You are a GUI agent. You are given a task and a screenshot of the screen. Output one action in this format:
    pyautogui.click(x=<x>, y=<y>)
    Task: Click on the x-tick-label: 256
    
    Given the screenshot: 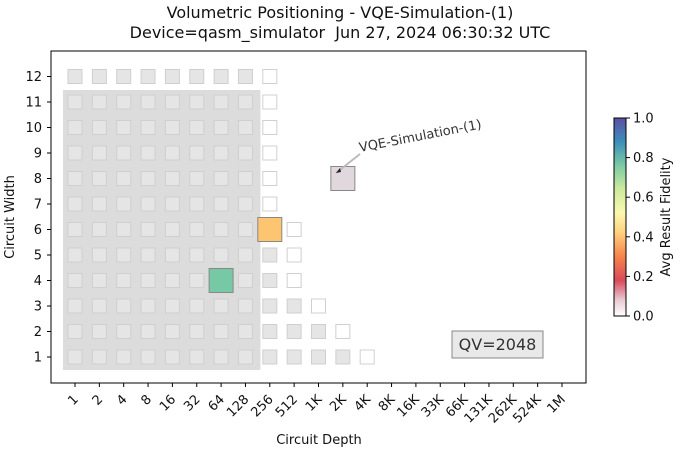 What is the action you would take?
    pyautogui.click(x=262, y=406)
    